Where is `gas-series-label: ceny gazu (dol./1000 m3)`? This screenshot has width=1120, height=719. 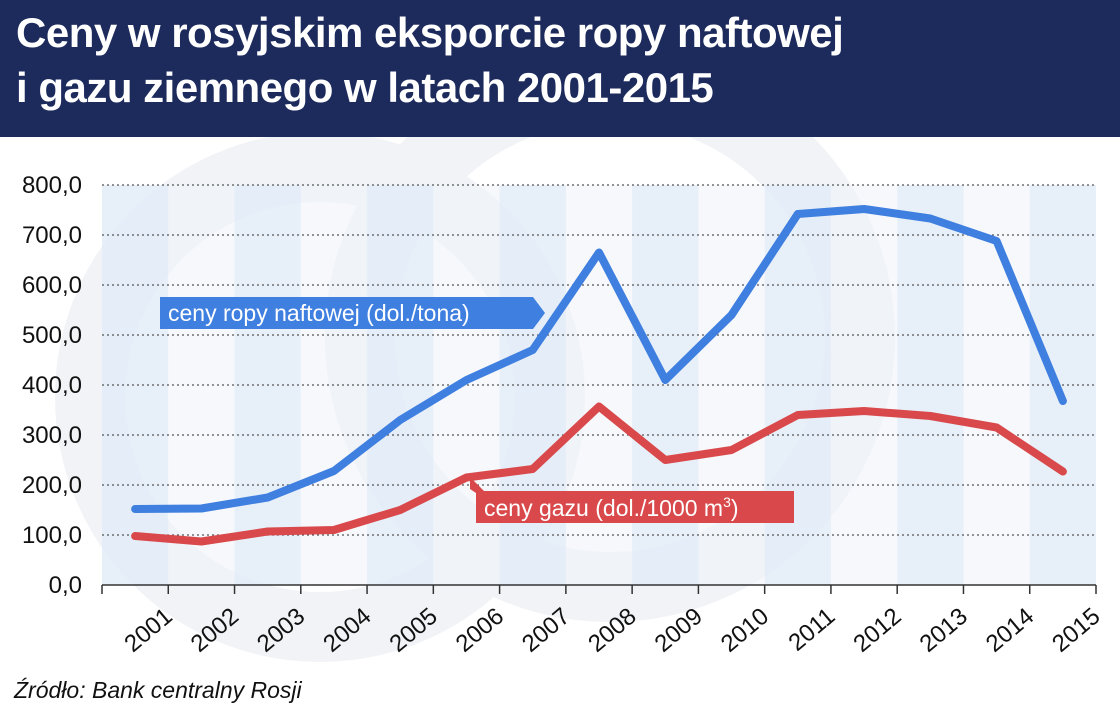
gas-series-label: ceny gazu (dol./1000 m3) is located at coordinates (632, 500).